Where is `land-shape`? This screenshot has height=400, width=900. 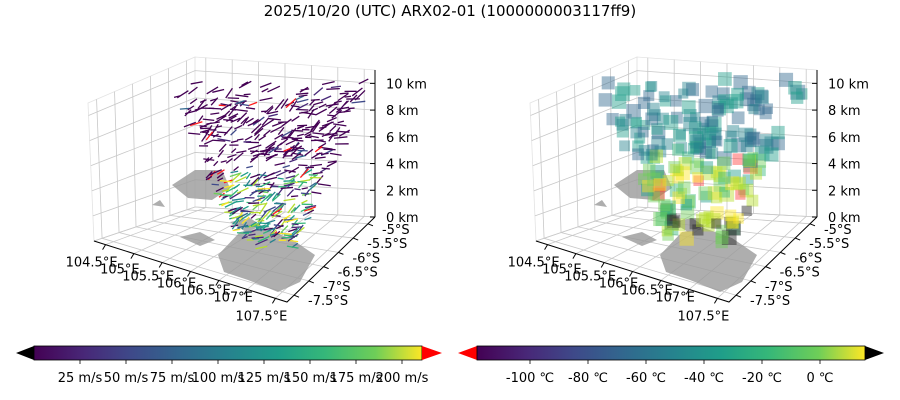 land-shape is located at coordinates (266, 260).